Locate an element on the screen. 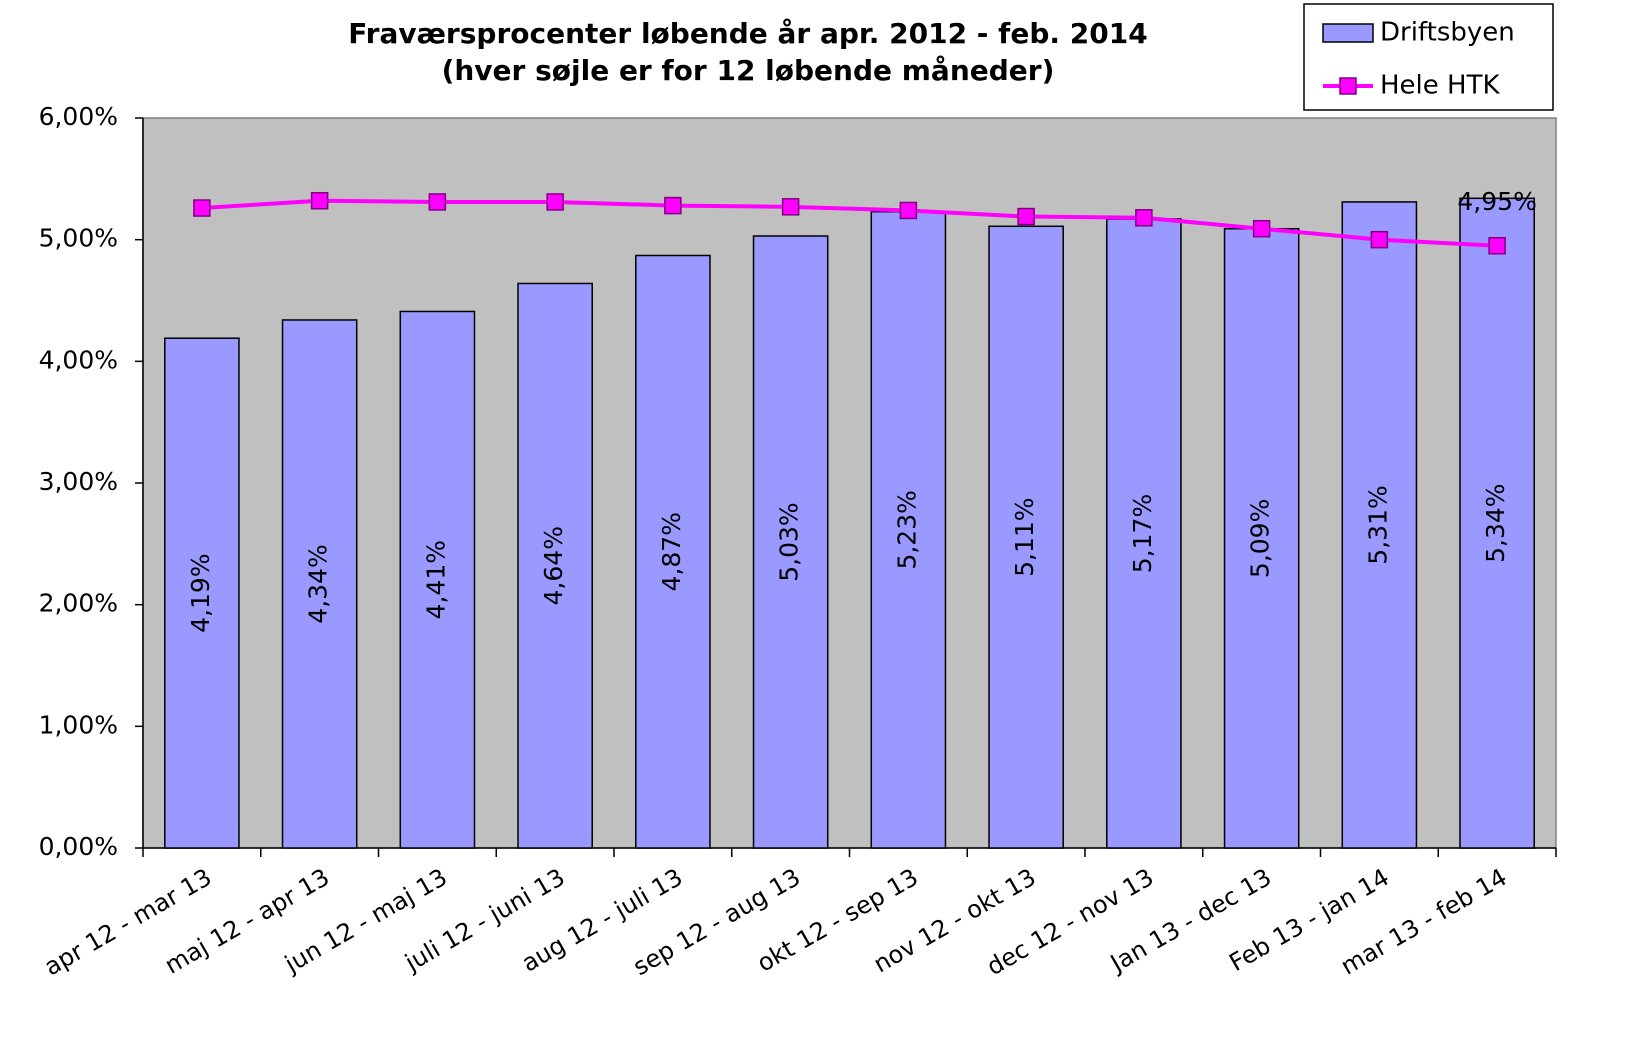  bar-value-label: 5,31% is located at coordinates (1377, 524).